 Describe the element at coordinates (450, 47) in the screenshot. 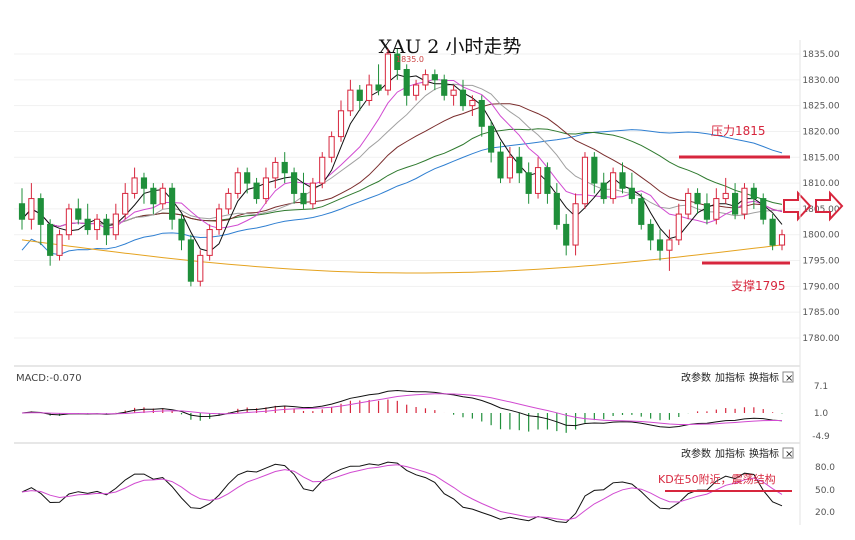

I see `chart-title: XAU 2 小时走势` at that location.